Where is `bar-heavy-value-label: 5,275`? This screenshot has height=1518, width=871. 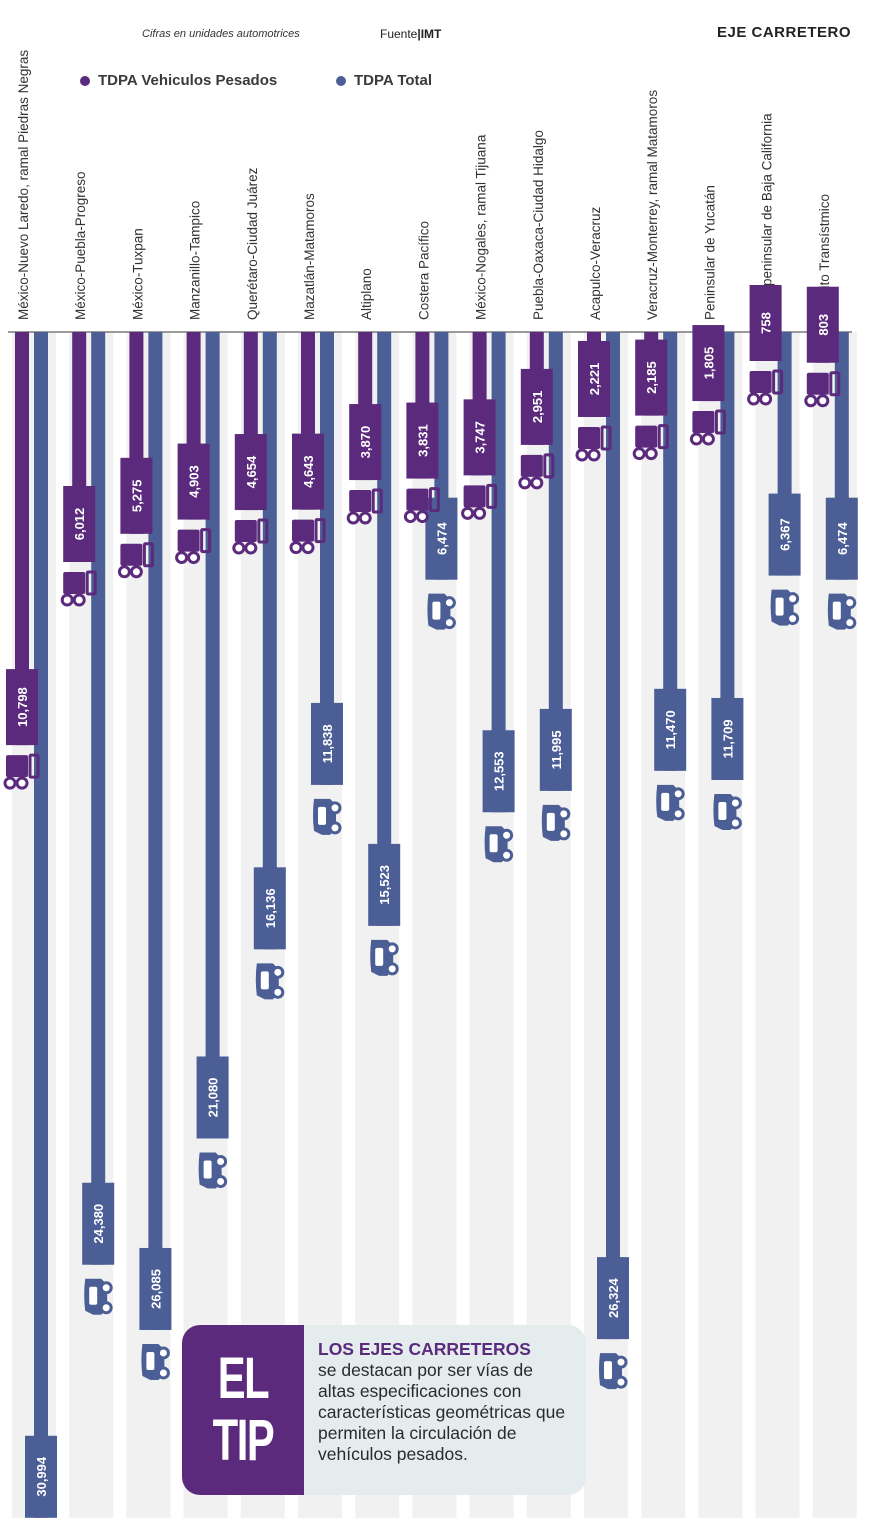
bar-heavy-value-label: 5,275 is located at coordinates (136, 496).